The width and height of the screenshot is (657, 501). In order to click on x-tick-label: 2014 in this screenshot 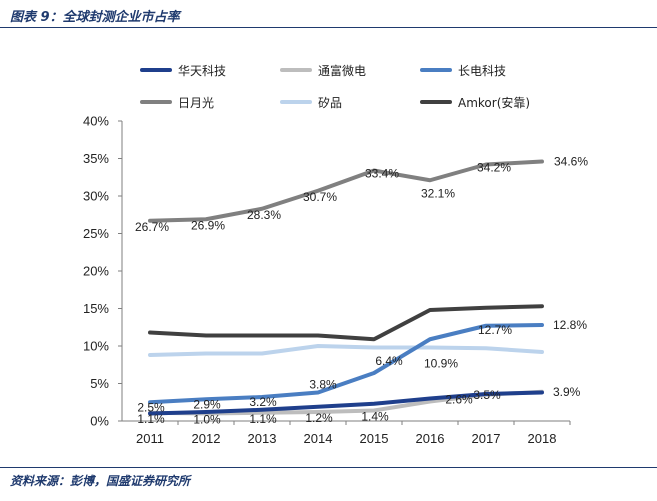, I will do `click(318, 438)`.